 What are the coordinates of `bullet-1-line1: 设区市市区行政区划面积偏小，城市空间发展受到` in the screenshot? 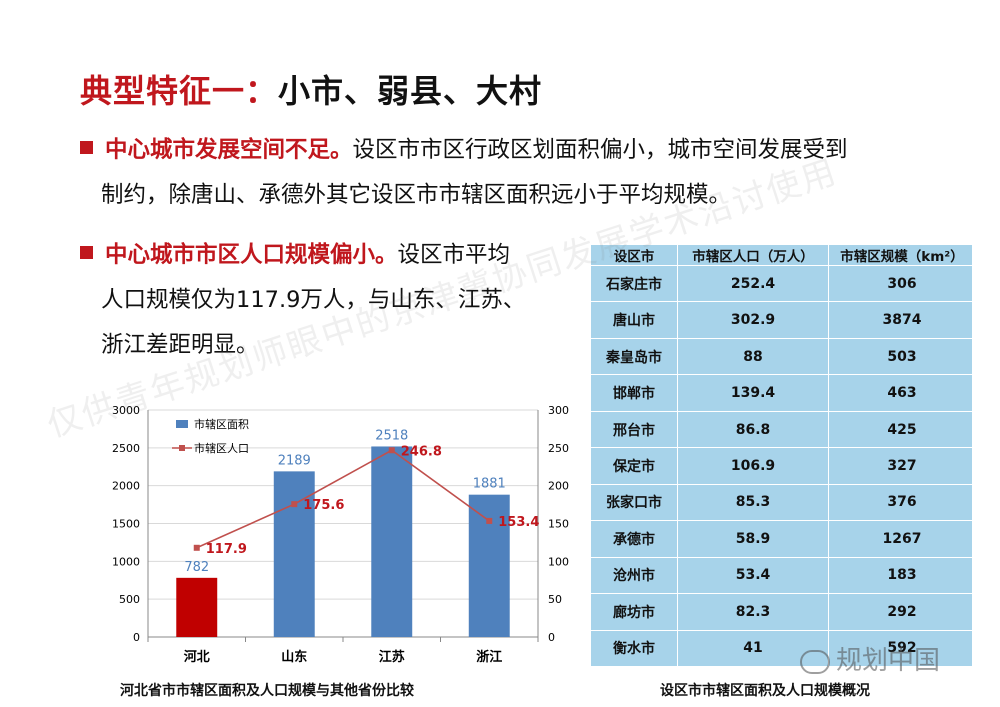 It's located at (600, 150).